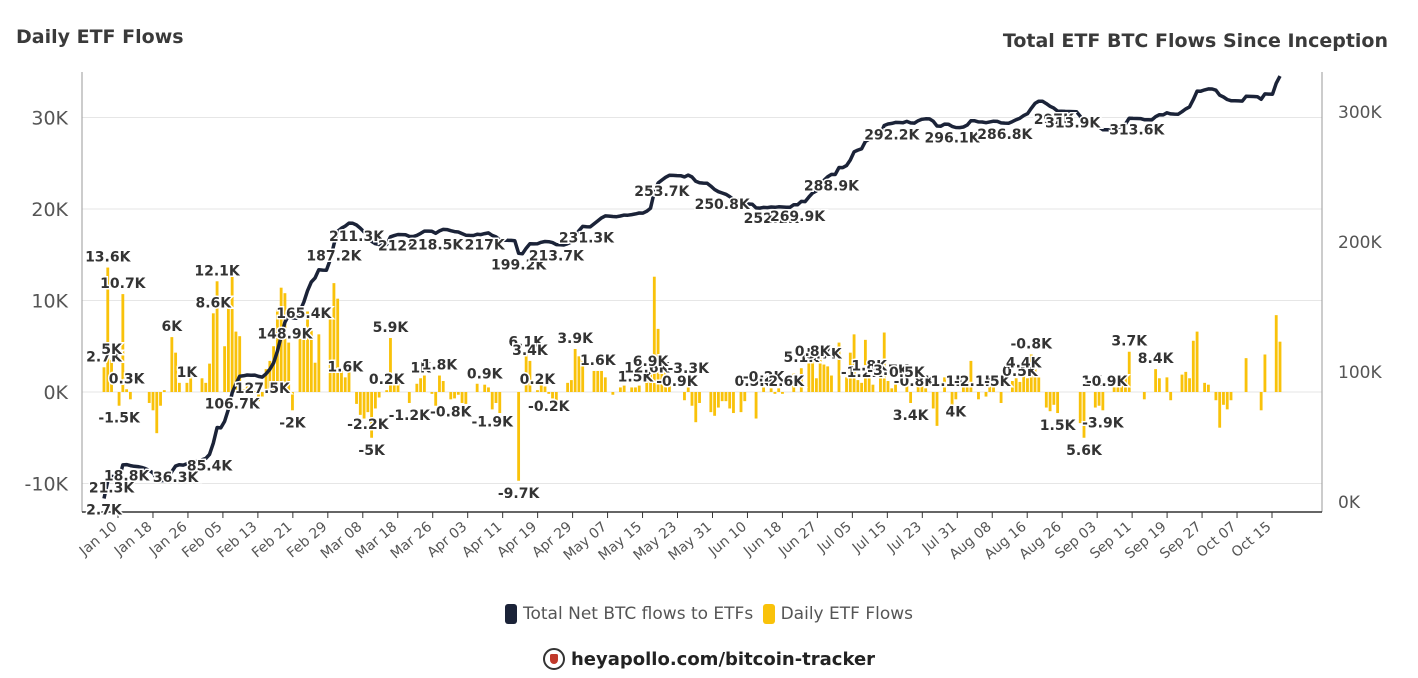 The height and width of the screenshot is (678, 1418). I want to click on bar-data-label: 1.6K, so click(598, 361).